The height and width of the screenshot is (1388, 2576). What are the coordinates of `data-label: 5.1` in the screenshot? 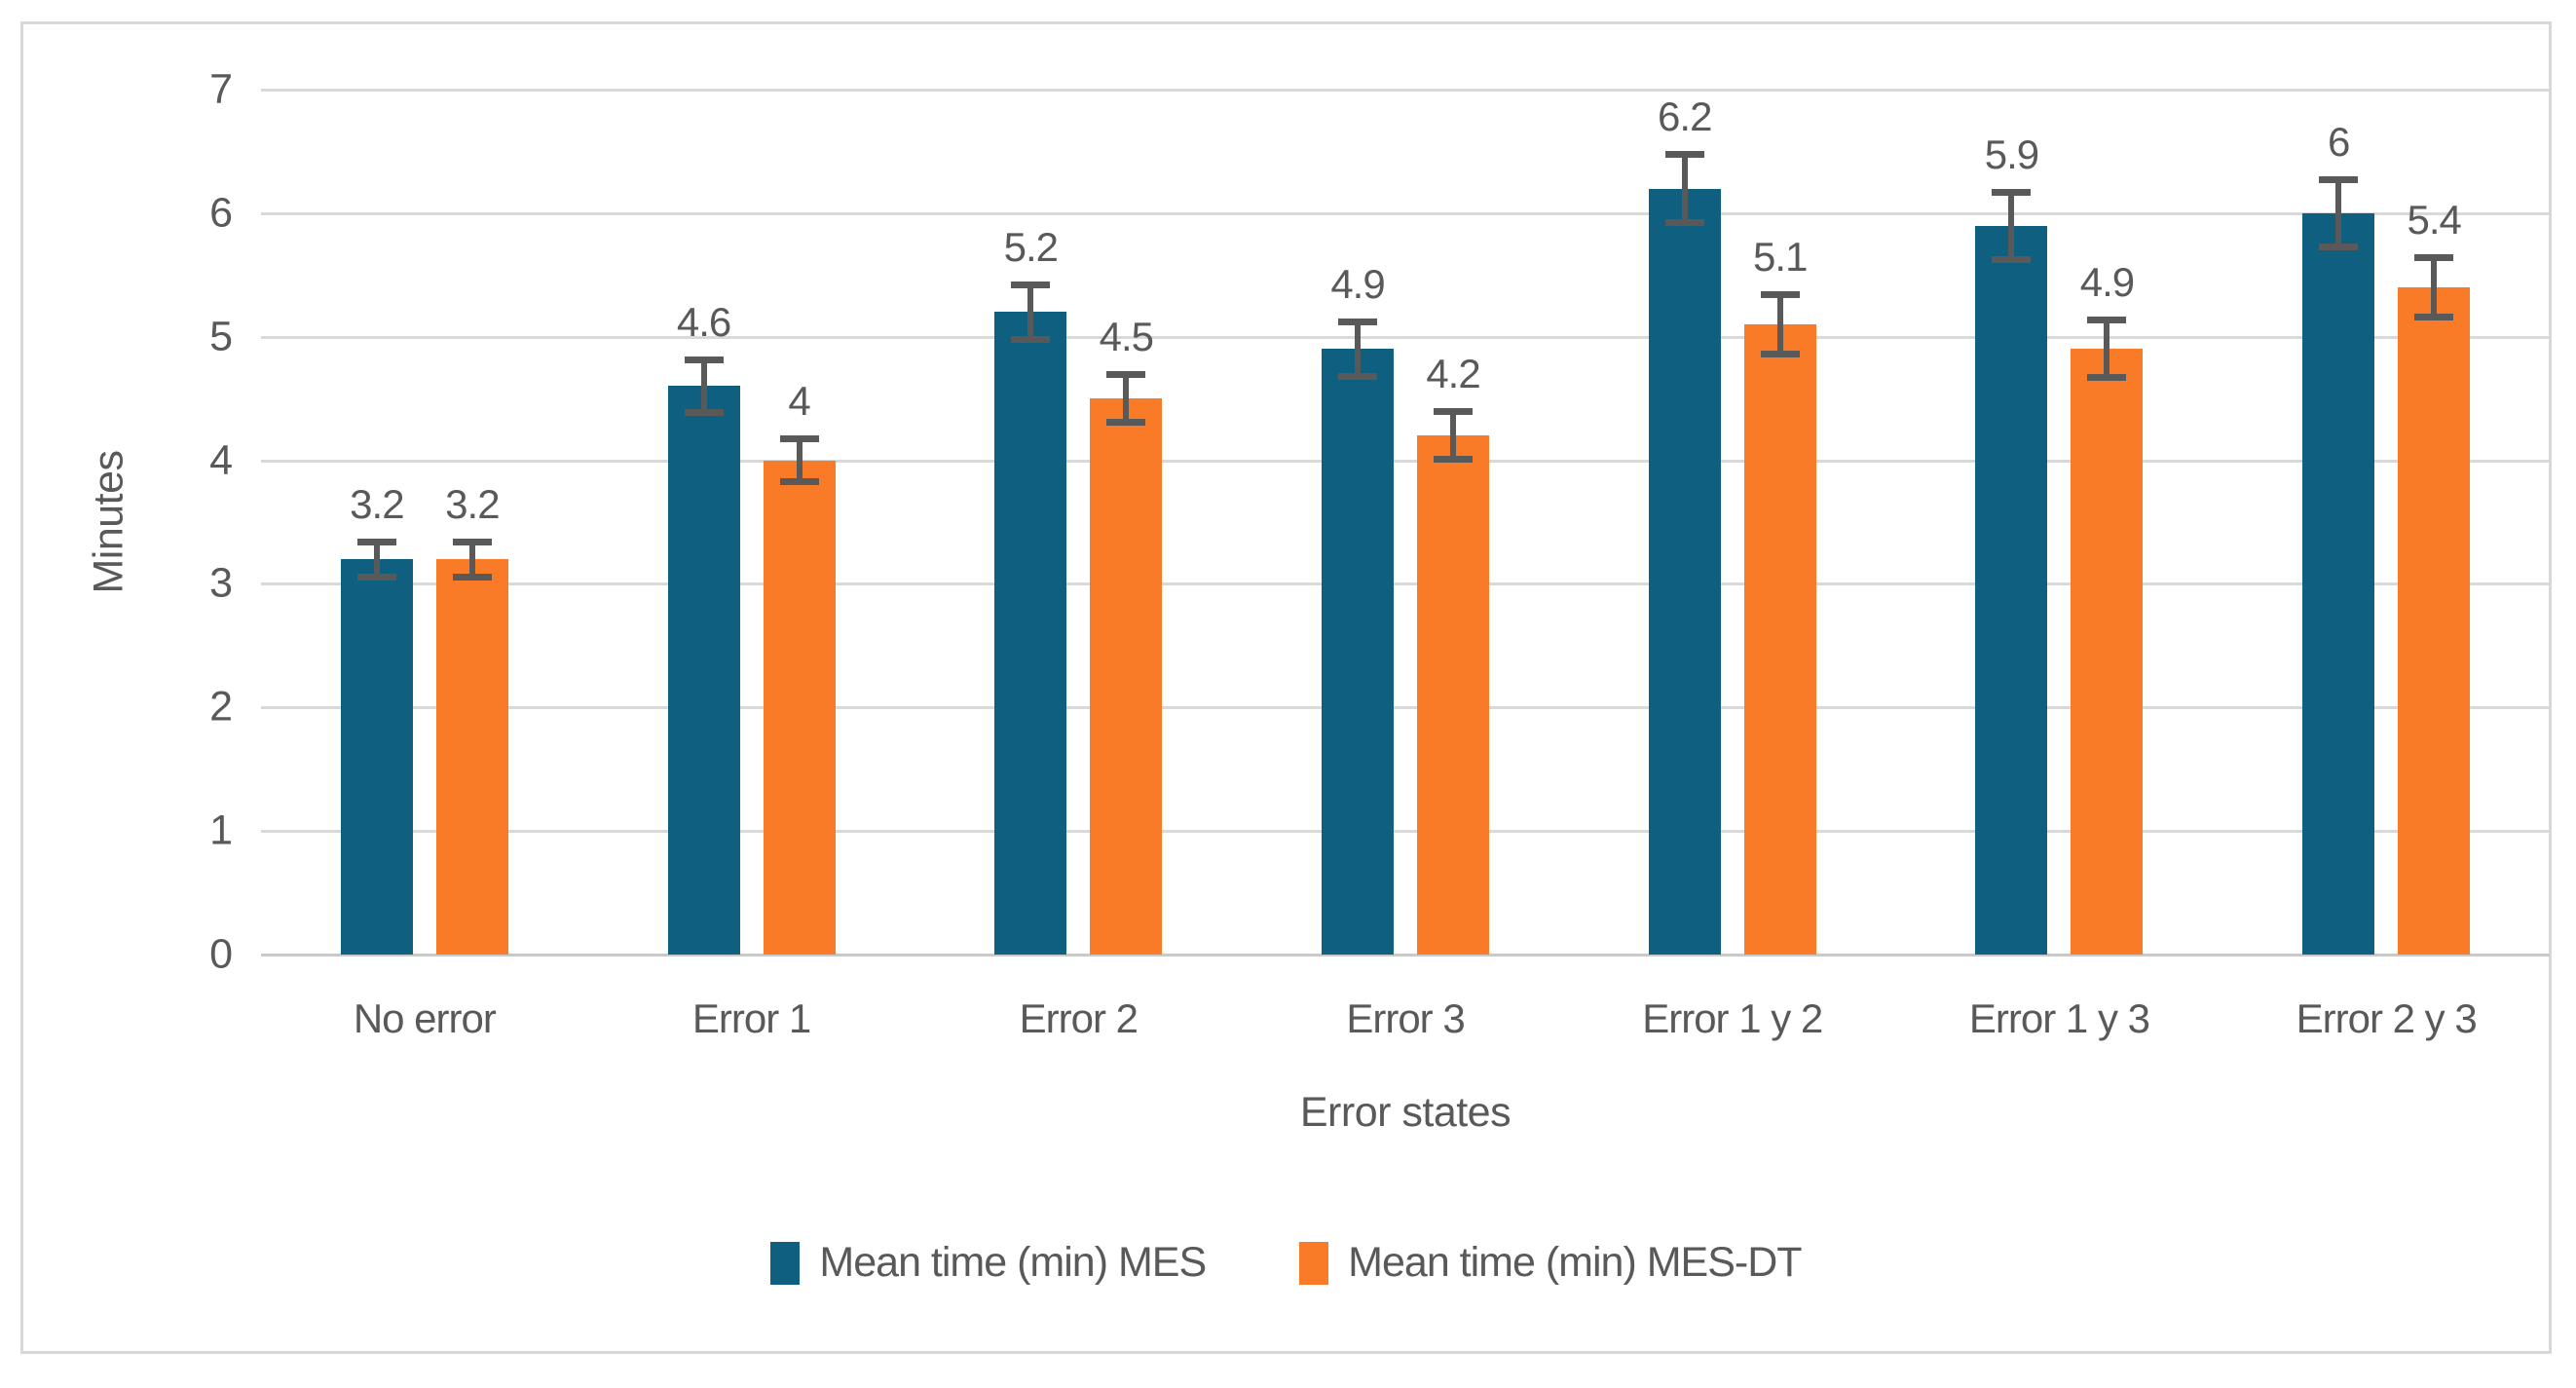 It's located at (1780, 256).